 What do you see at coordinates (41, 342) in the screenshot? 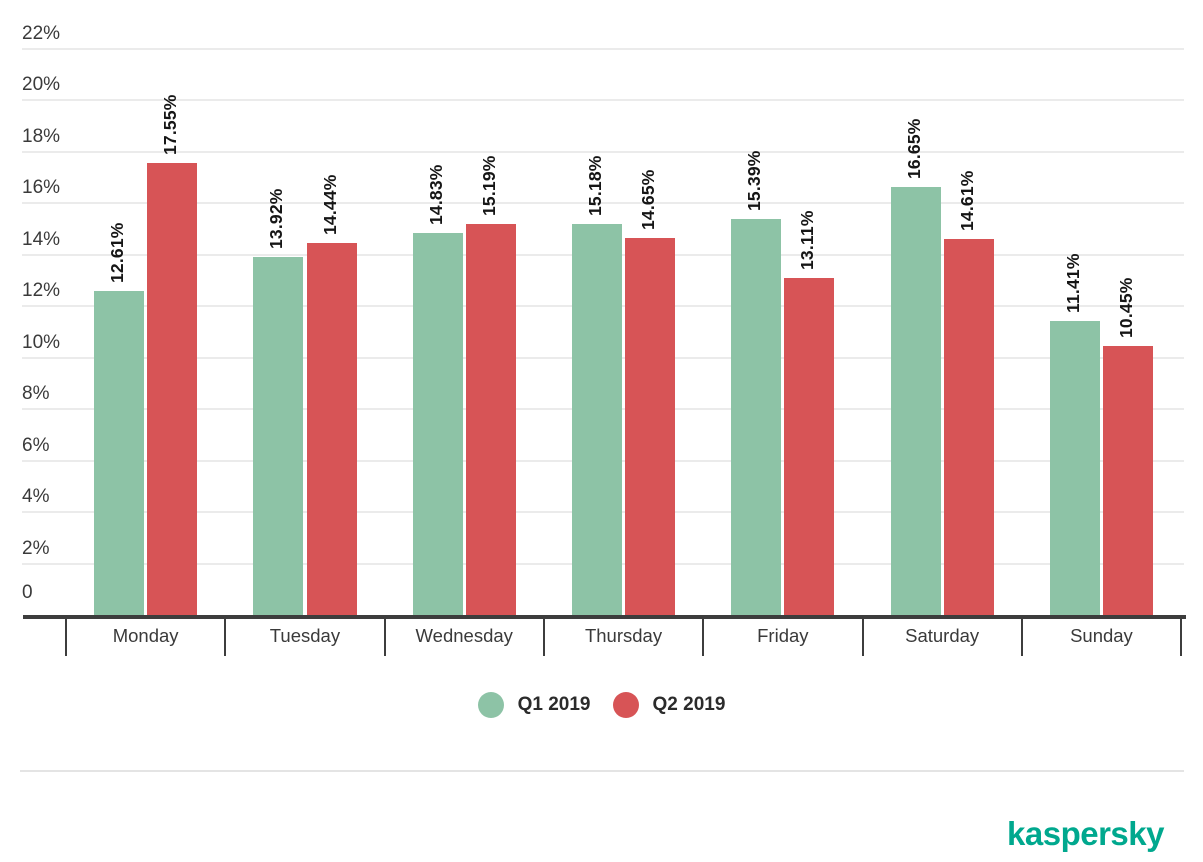
I see `y-axis-label-10%: 10%` at bounding box center [41, 342].